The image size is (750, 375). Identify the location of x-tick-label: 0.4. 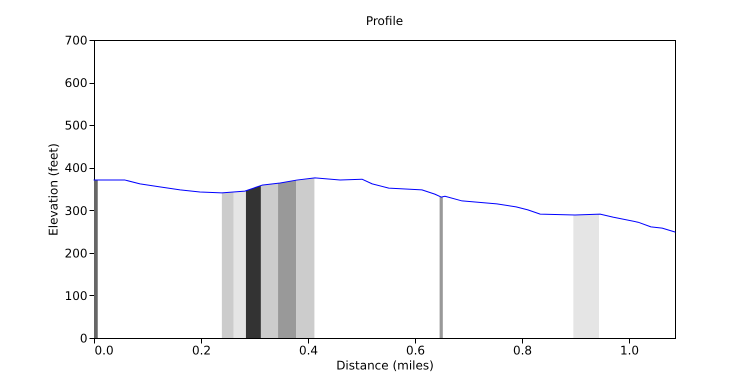
(308, 351).